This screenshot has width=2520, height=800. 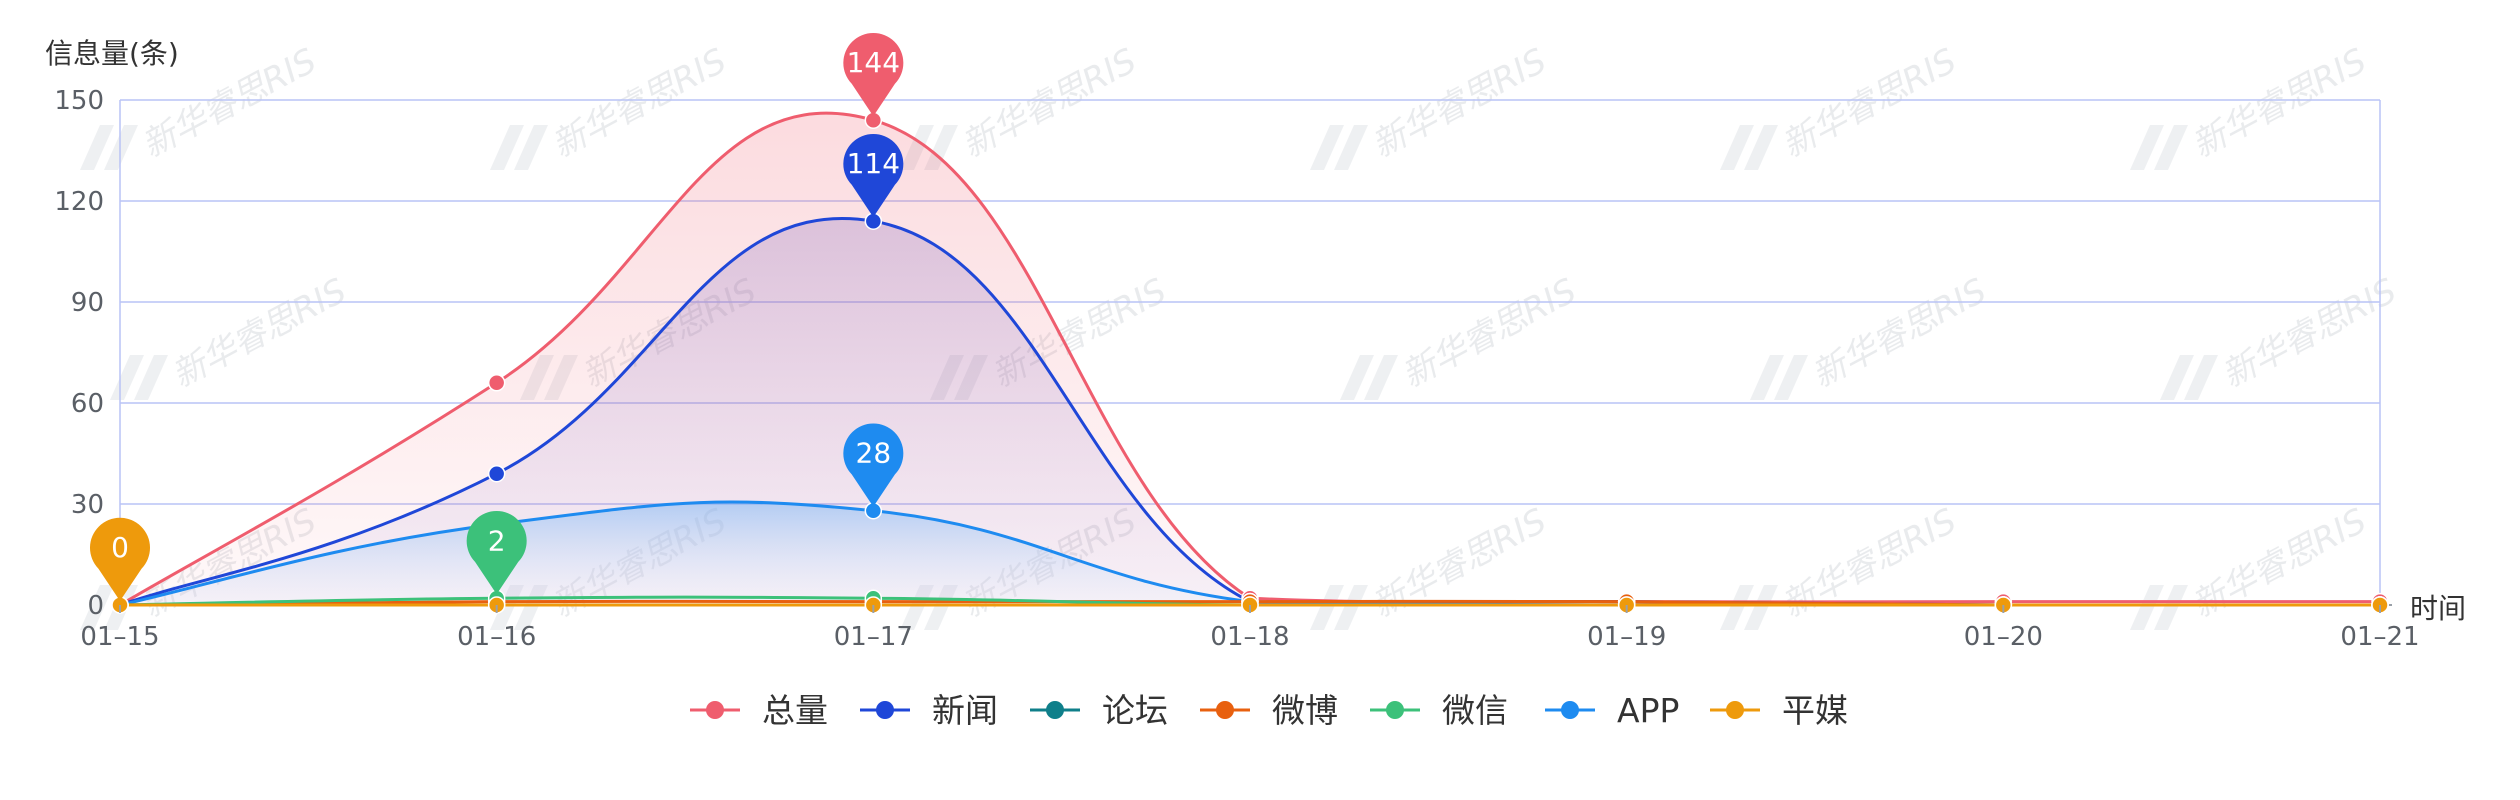 I want to click on value-pin: 144, so click(x=873, y=74).